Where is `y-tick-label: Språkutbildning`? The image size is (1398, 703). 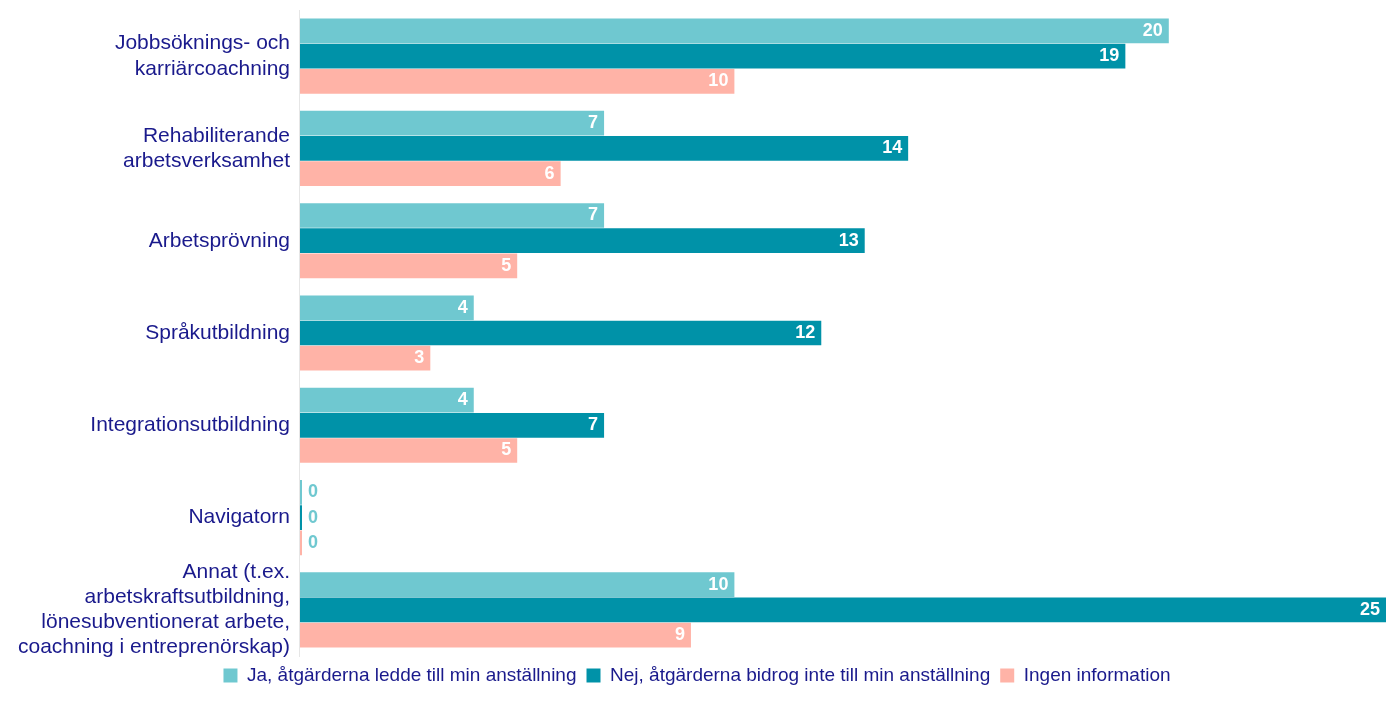
y-tick-label: Språkutbildning is located at coordinates (217, 331).